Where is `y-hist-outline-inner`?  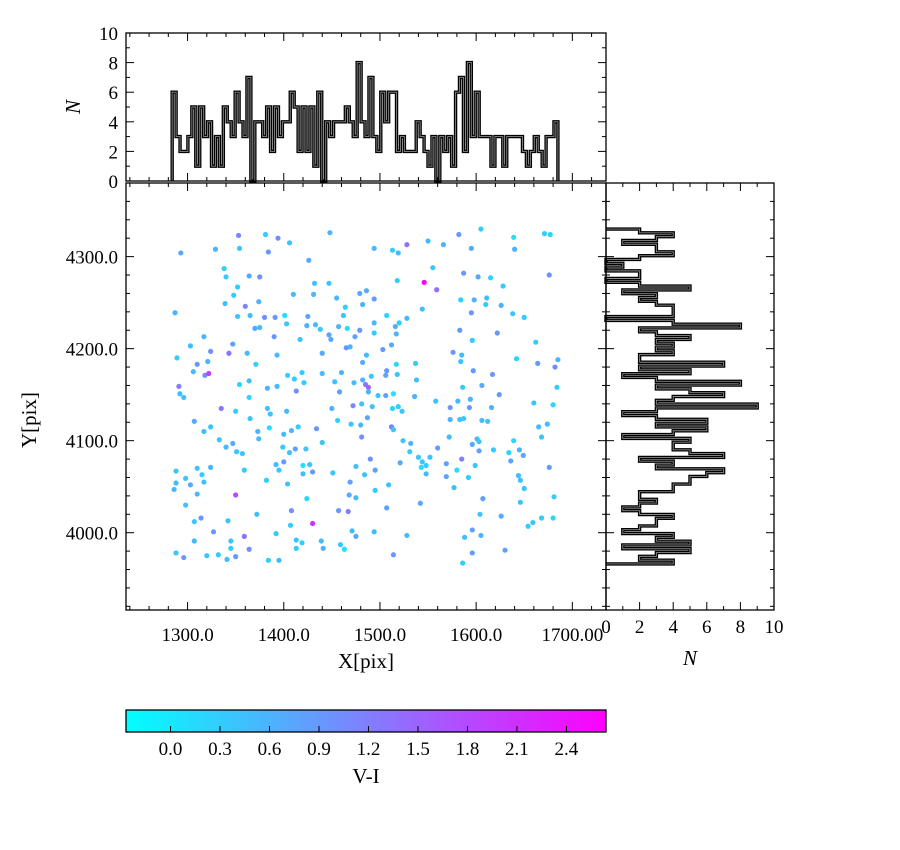
y-hist-outline-inner is located at coordinates (681, 396).